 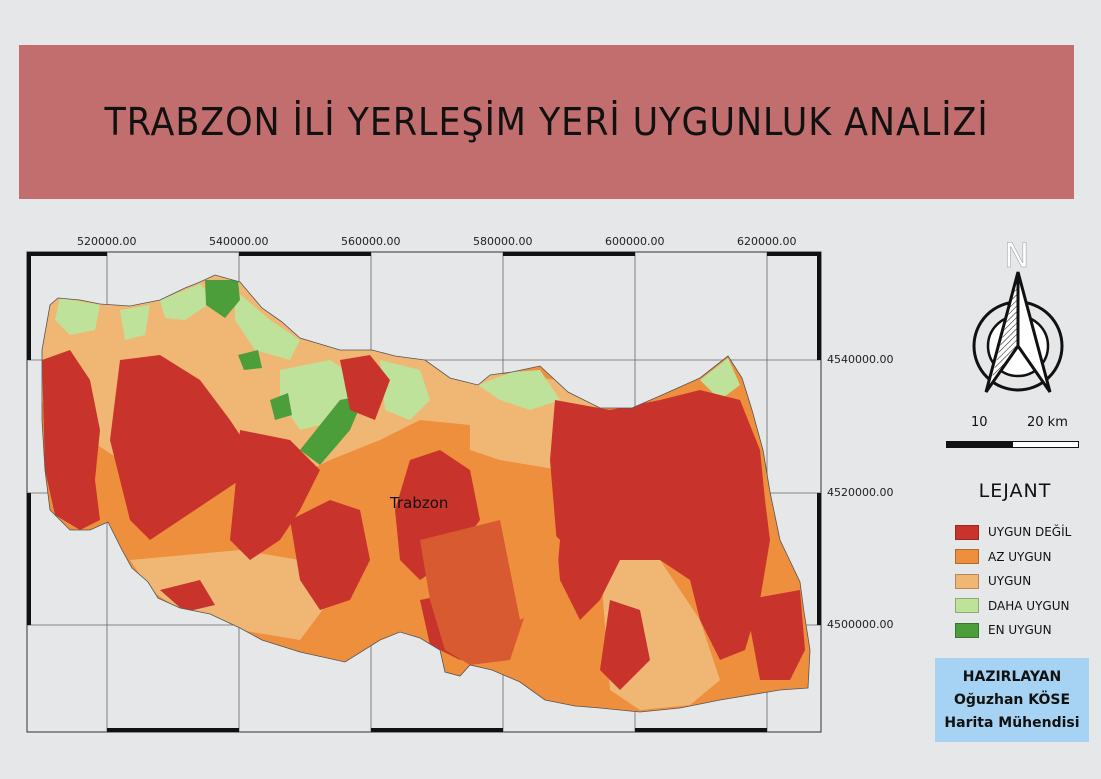 What do you see at coordinates (1020, 556) in the screenshot?
I see `legend-label: AZ UYGUN` at bounding box center [1020, 556].